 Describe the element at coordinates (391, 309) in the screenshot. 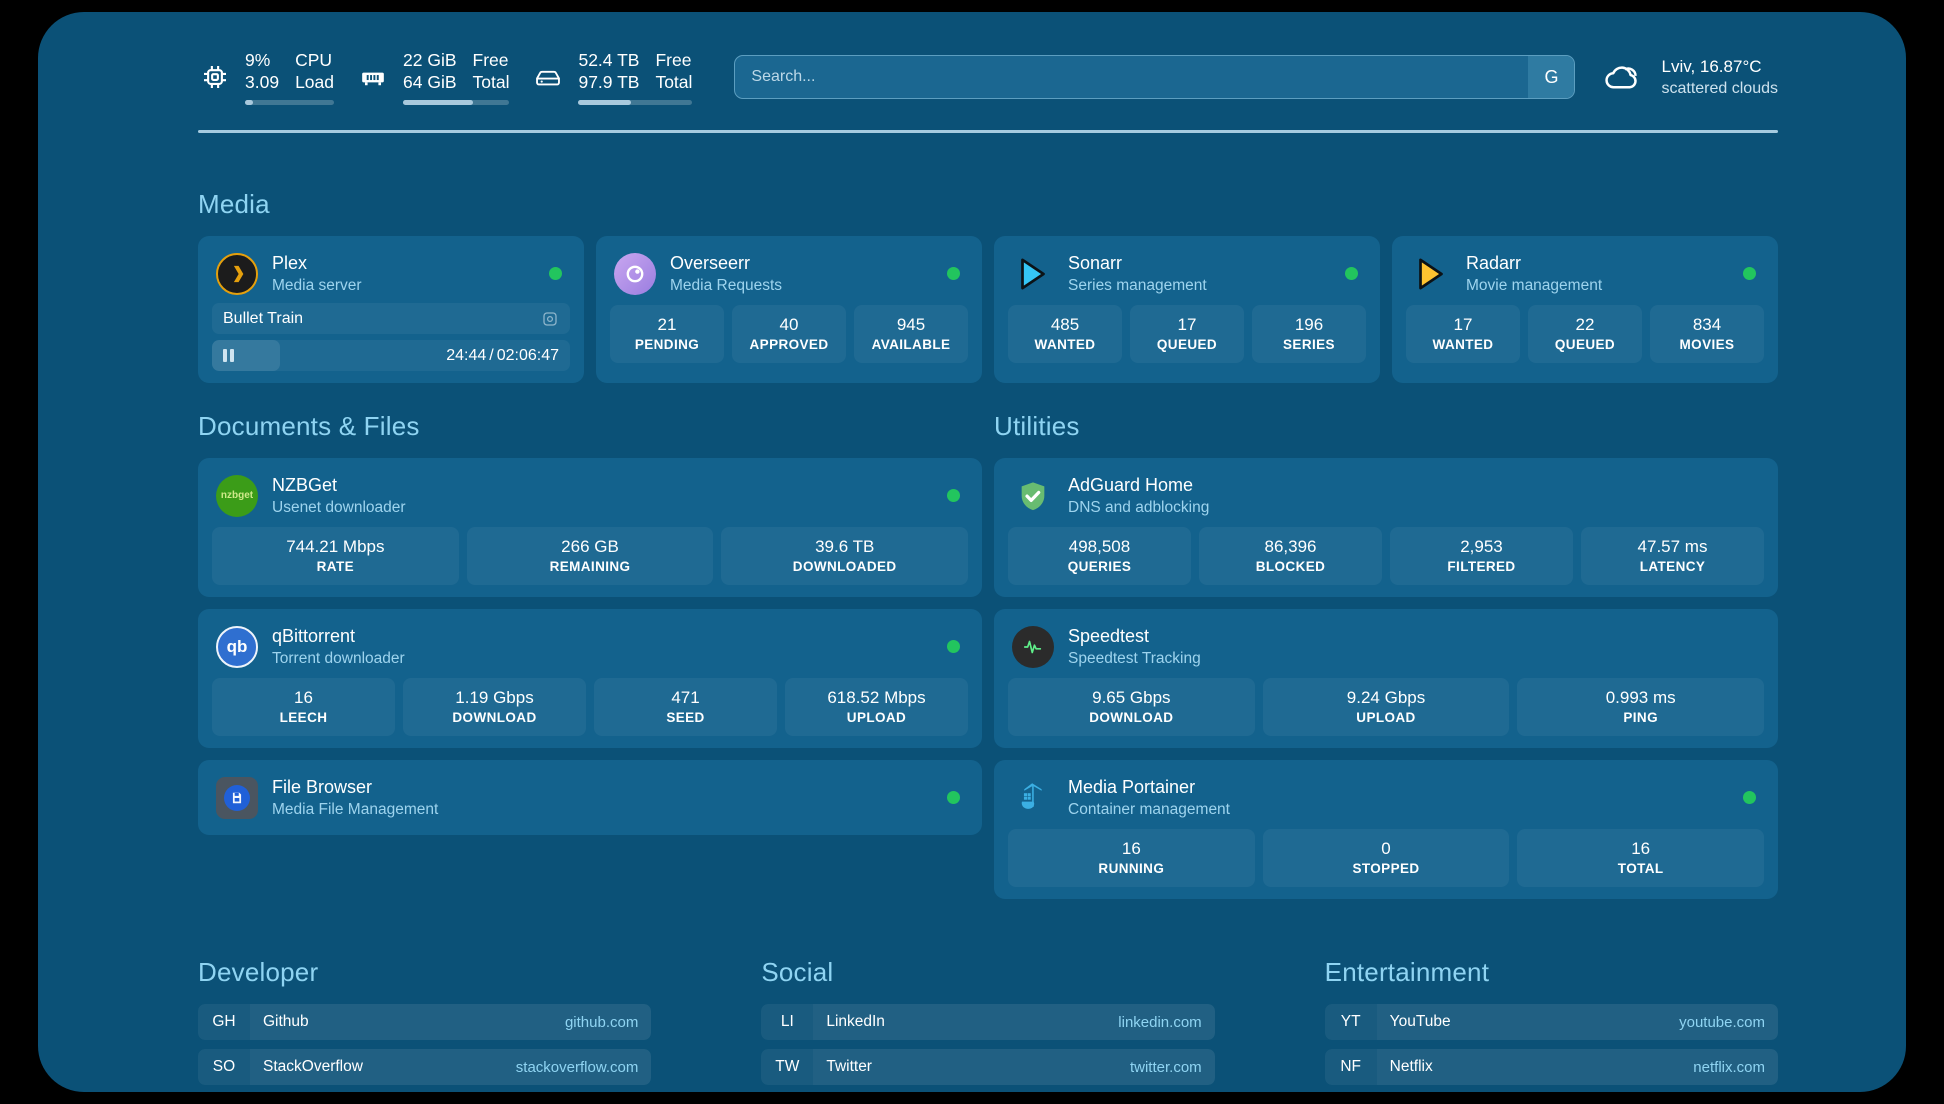

I see `service-card-plex: Plex Media server Bullet Train` at that location.